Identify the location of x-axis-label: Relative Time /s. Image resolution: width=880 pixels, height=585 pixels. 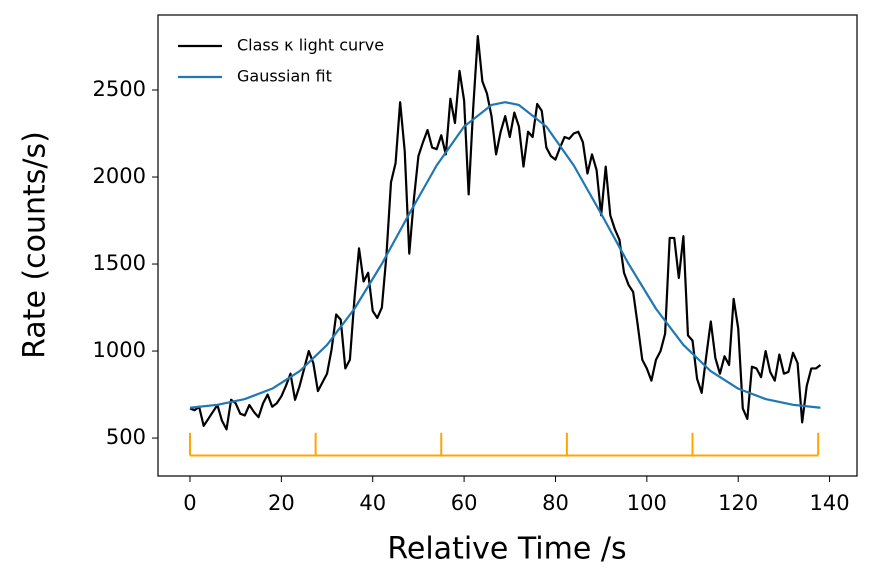
(506, 549).